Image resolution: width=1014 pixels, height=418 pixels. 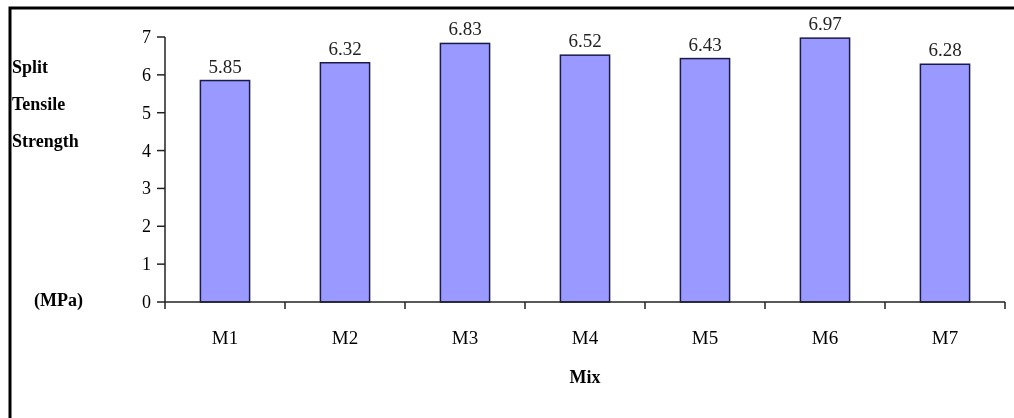 I want to click on data-label: 6.83, so click(x=465, y=29).